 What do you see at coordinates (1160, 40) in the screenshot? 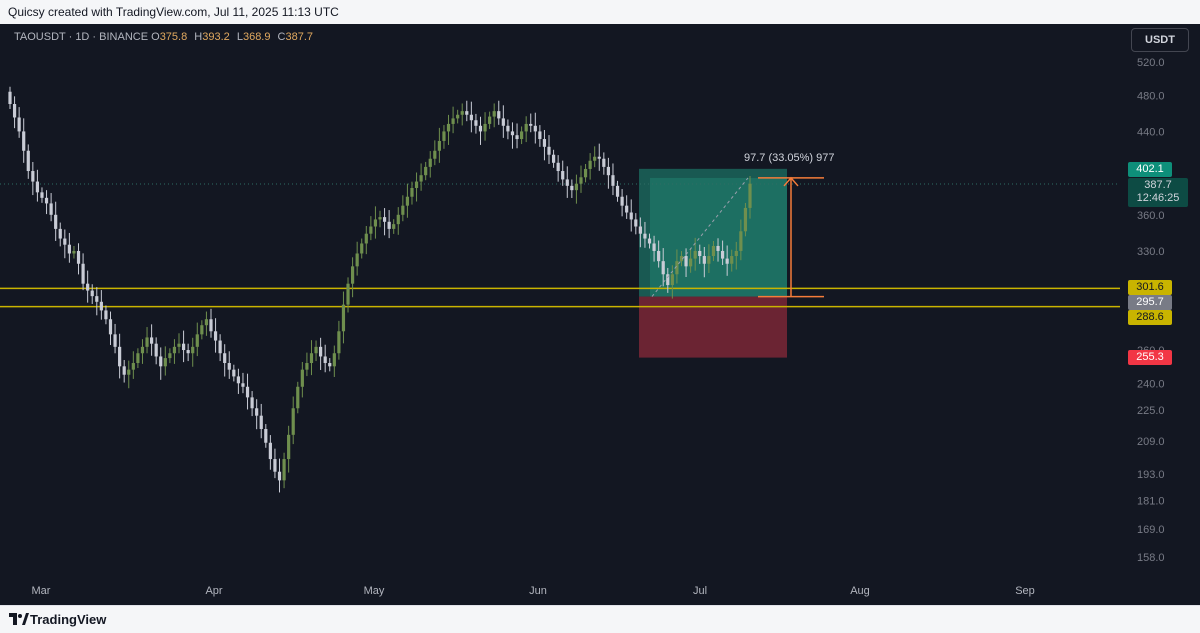
I see `currency-button: USDT` at bounding box center [1160, 40].